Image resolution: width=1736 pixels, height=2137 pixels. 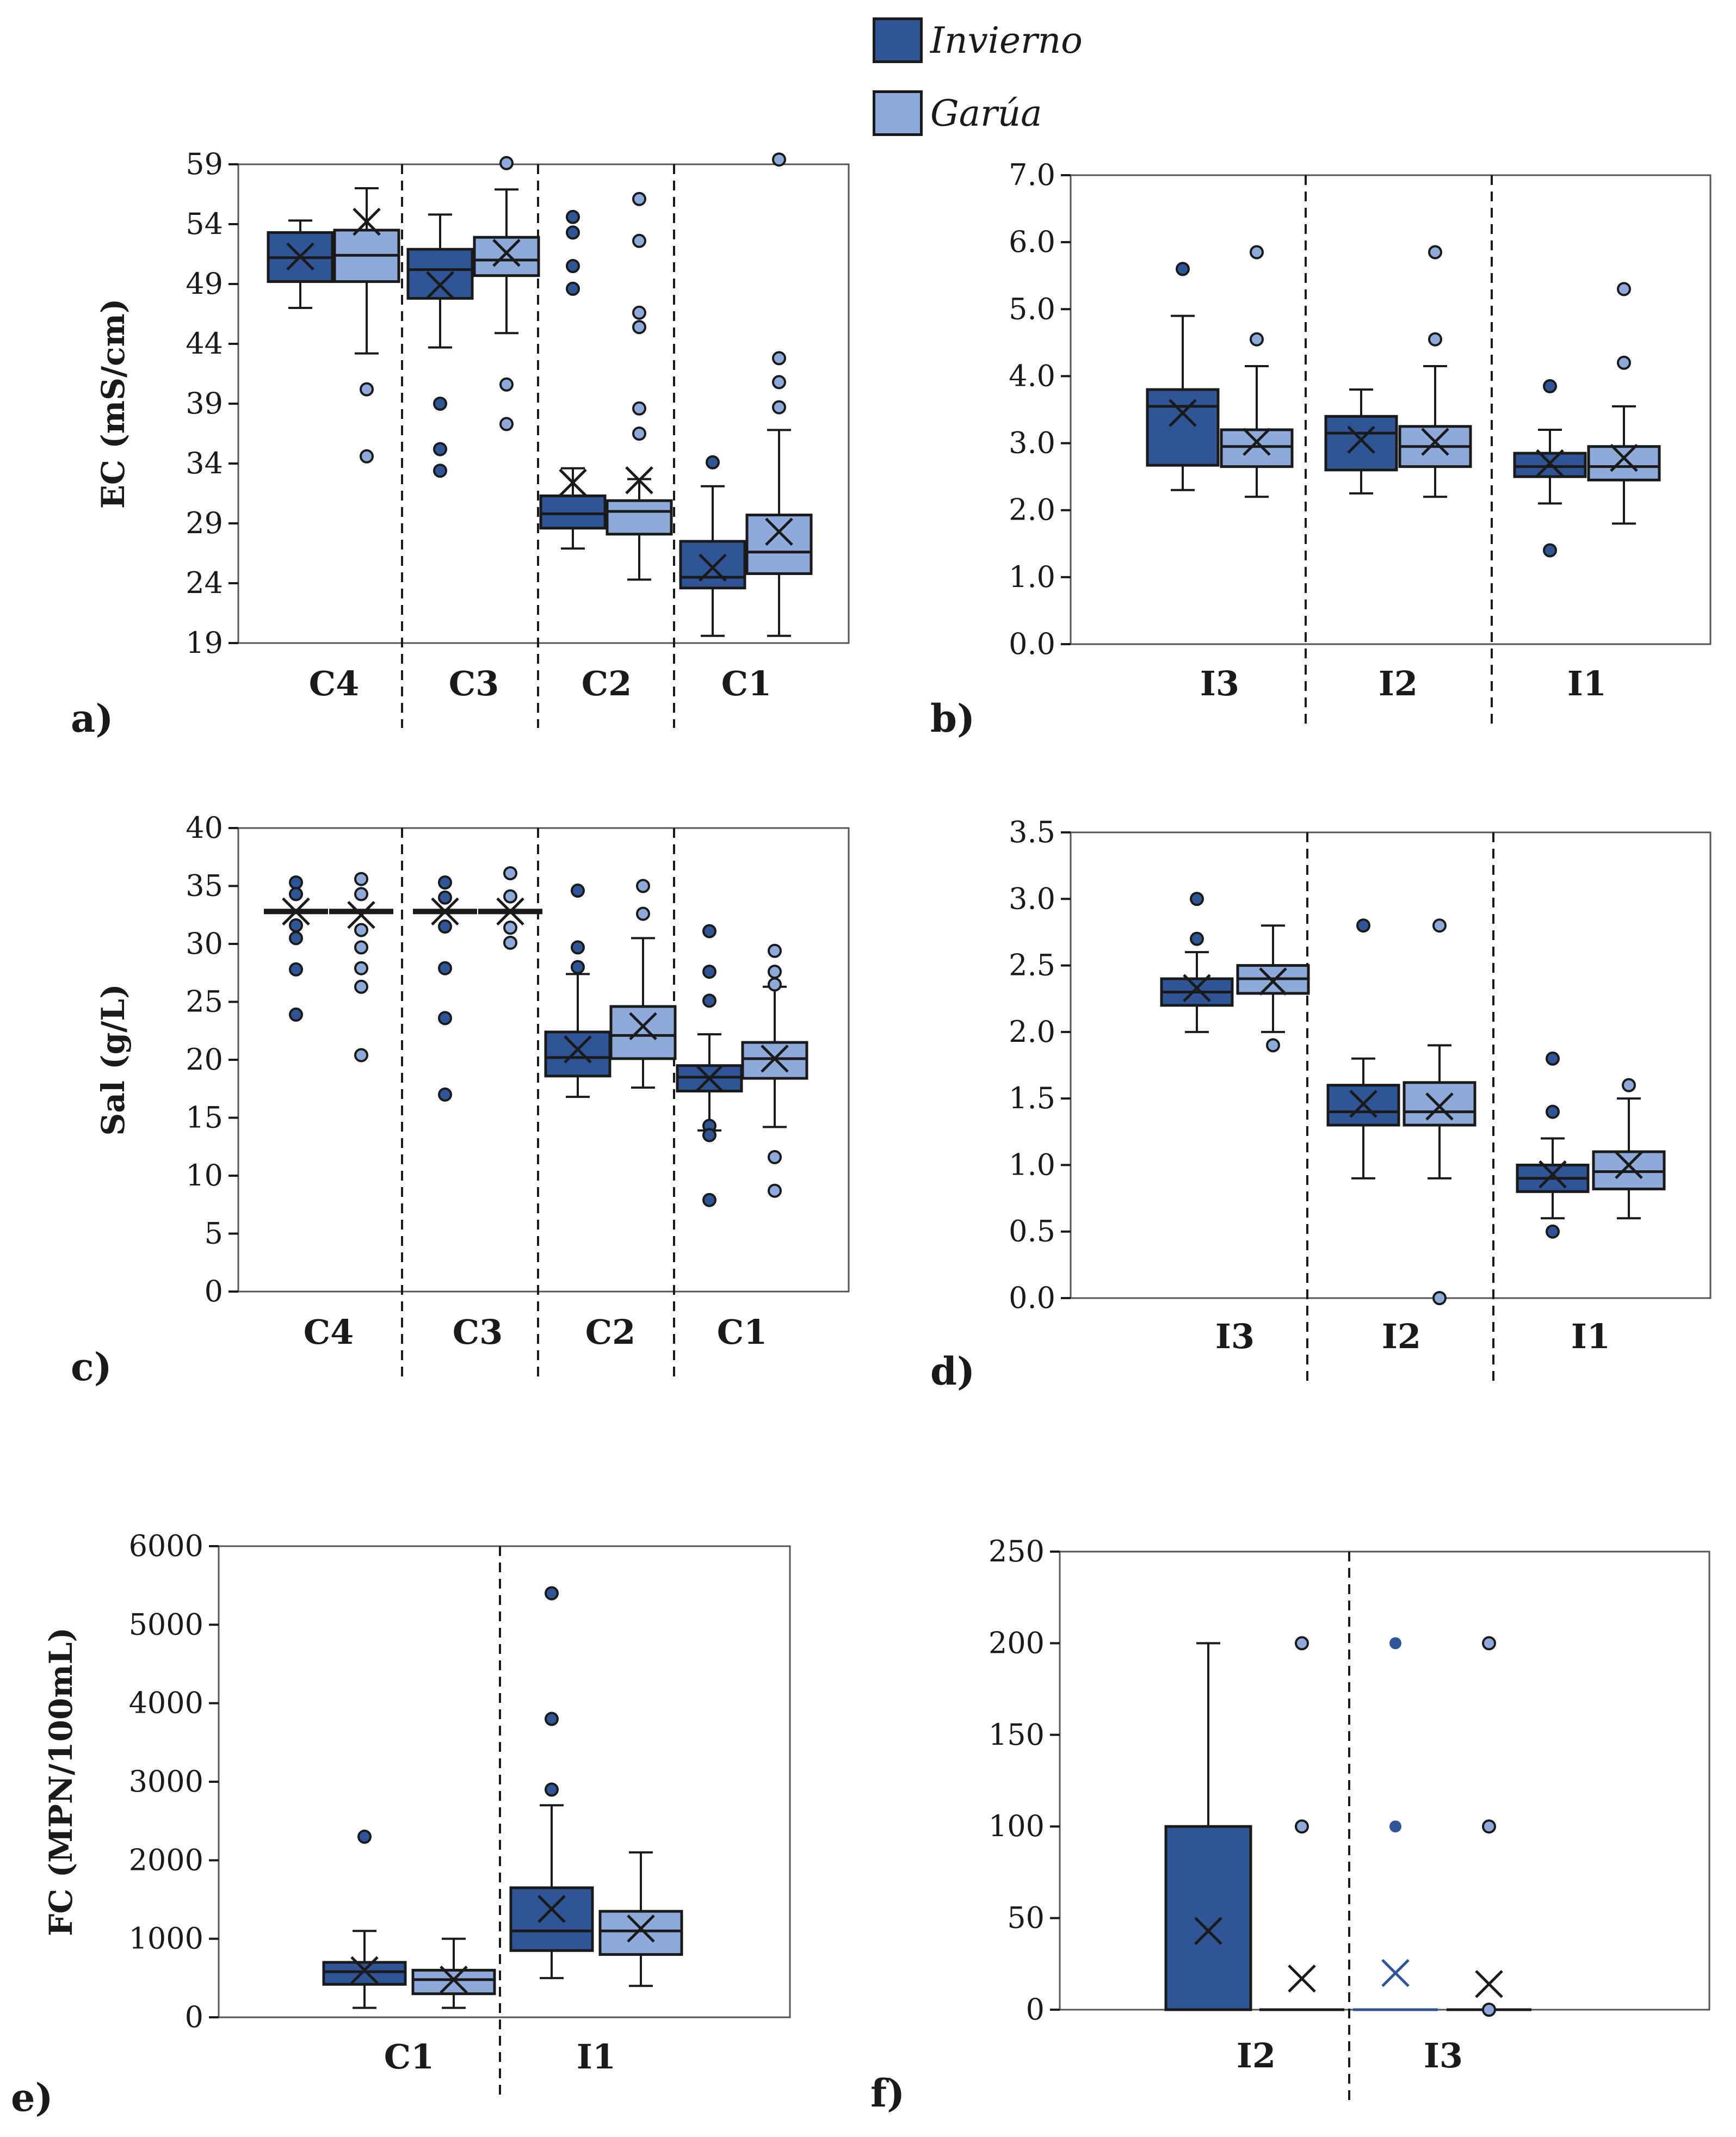 What do you see at coordinates (166, 1624) in the screenshot?
I see `y-tick-label: 5000` at bounding box center [166, 1624].